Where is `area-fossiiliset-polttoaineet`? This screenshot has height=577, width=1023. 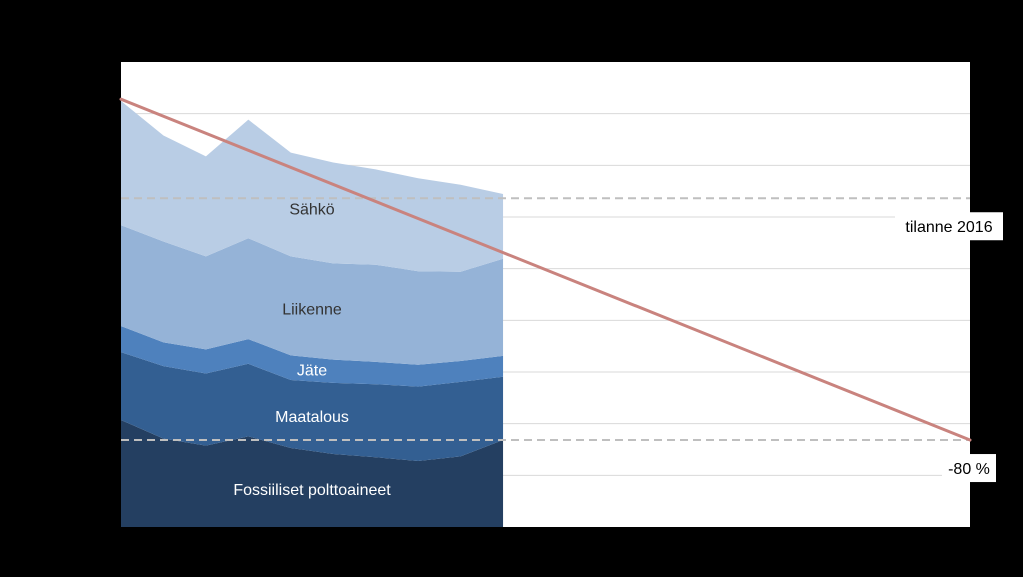
area-fossiiliset-polttoaineet is located at coordinates (312, 473).